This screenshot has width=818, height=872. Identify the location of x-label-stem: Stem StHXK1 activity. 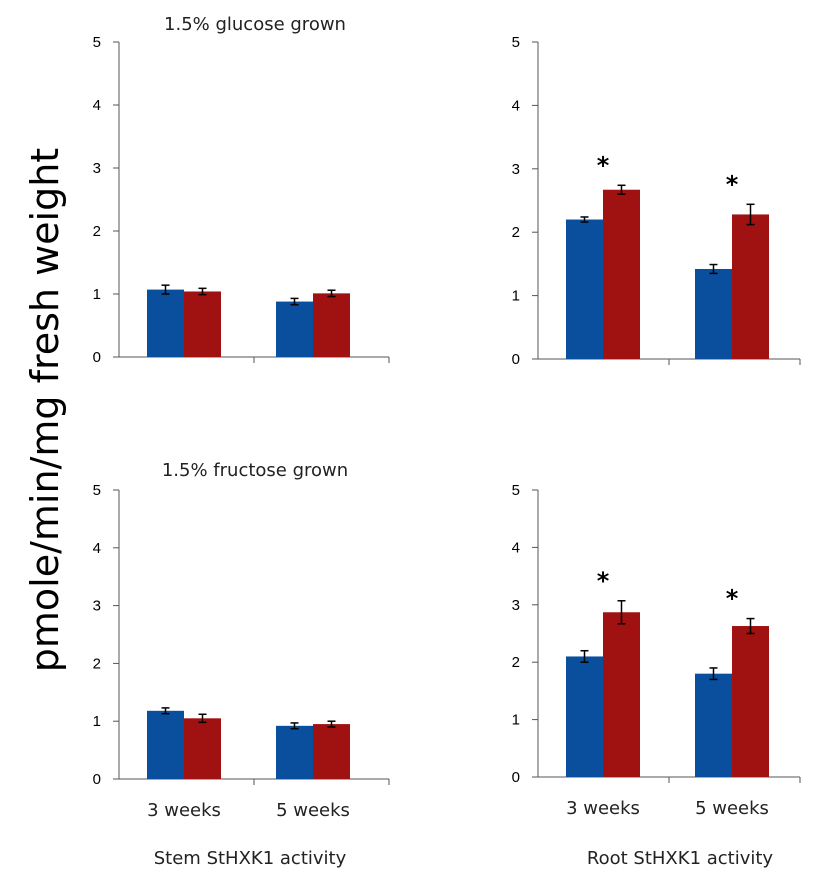
(250, 858).